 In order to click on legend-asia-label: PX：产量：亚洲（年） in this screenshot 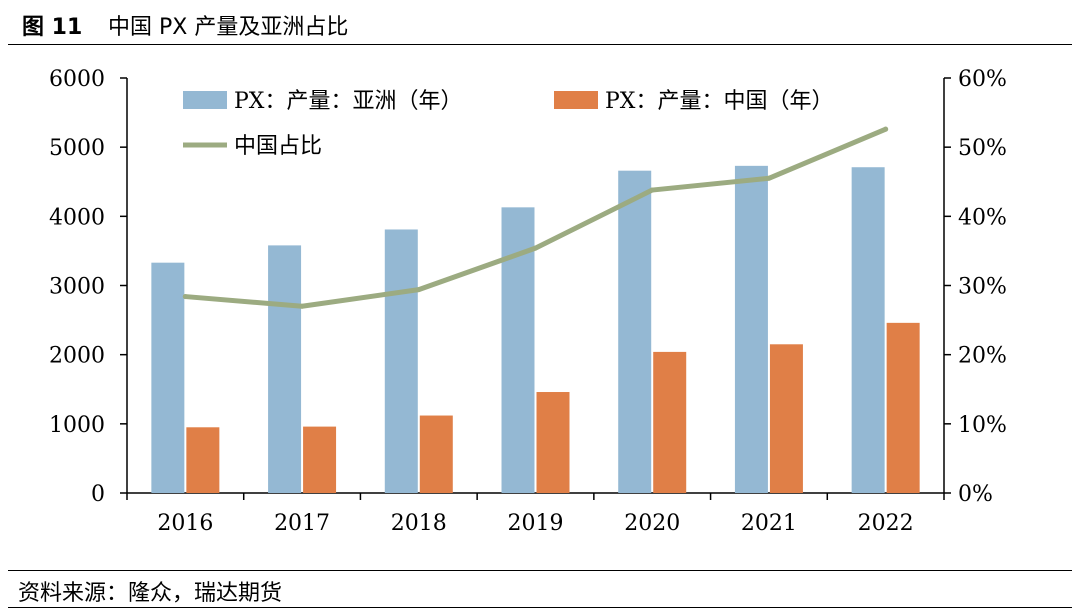, I will do `click(348, 101)`.